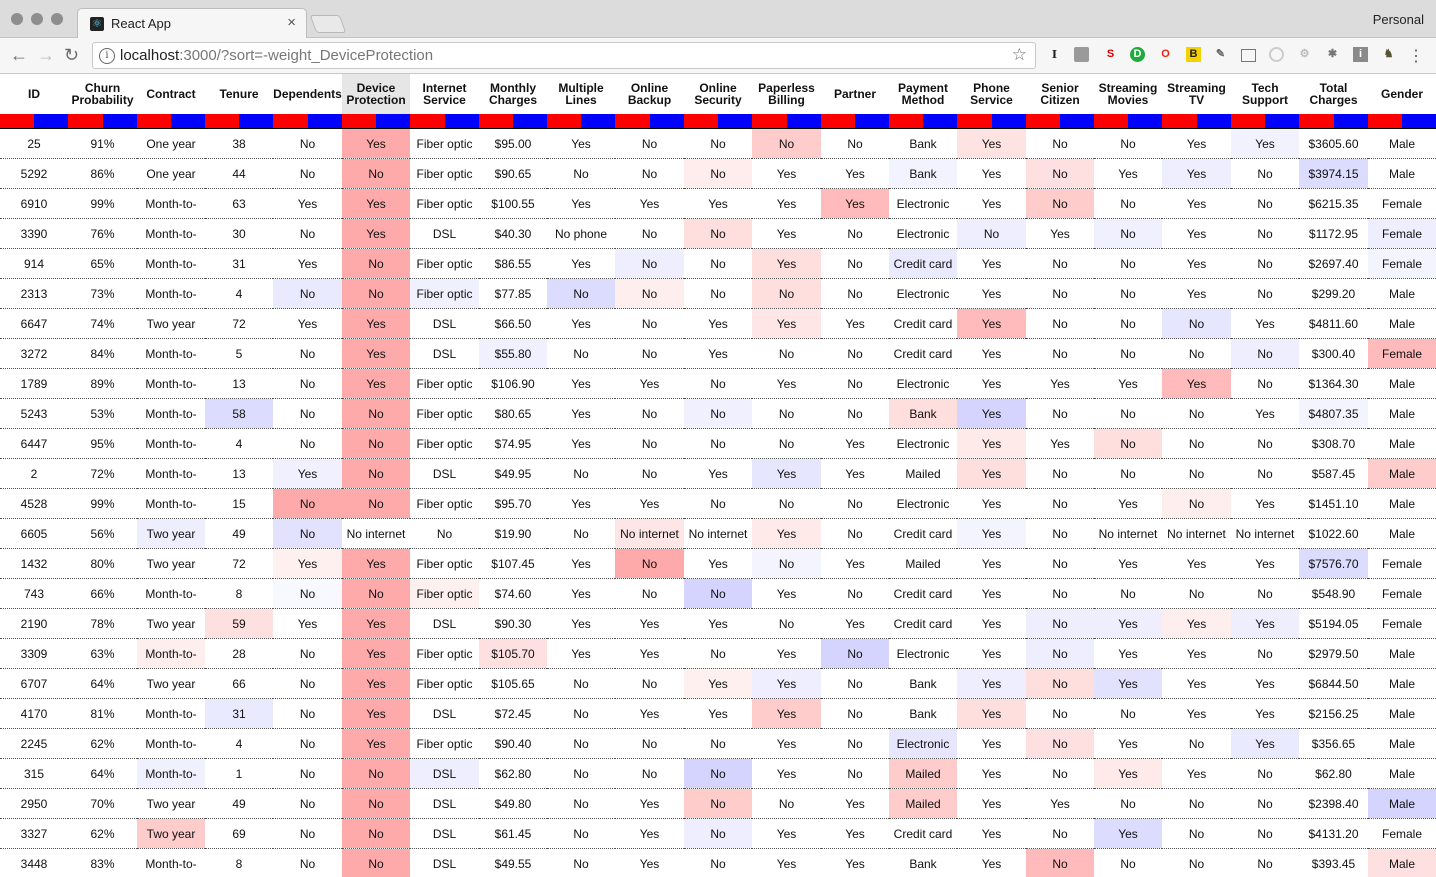  I want to click on column-header-gender: Gender, so click(1401, 94).